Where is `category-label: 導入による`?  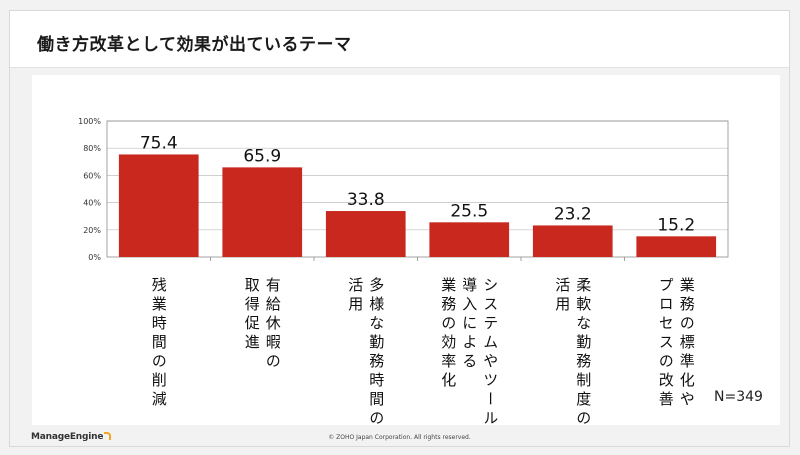
category-label: 導入による is located at coordinates (469, 324).